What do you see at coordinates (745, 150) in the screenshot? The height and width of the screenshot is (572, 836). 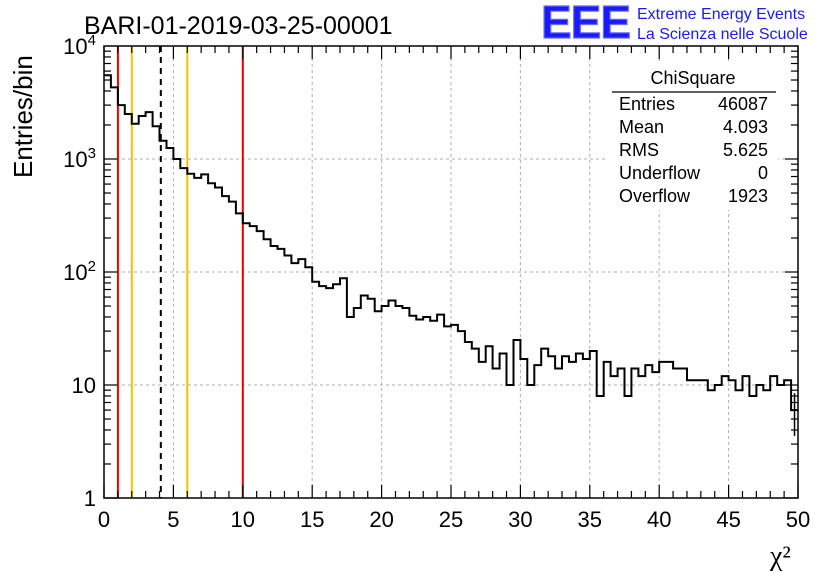 I see `stats-value-rms: 5.625` at bounding box center [745, 150].